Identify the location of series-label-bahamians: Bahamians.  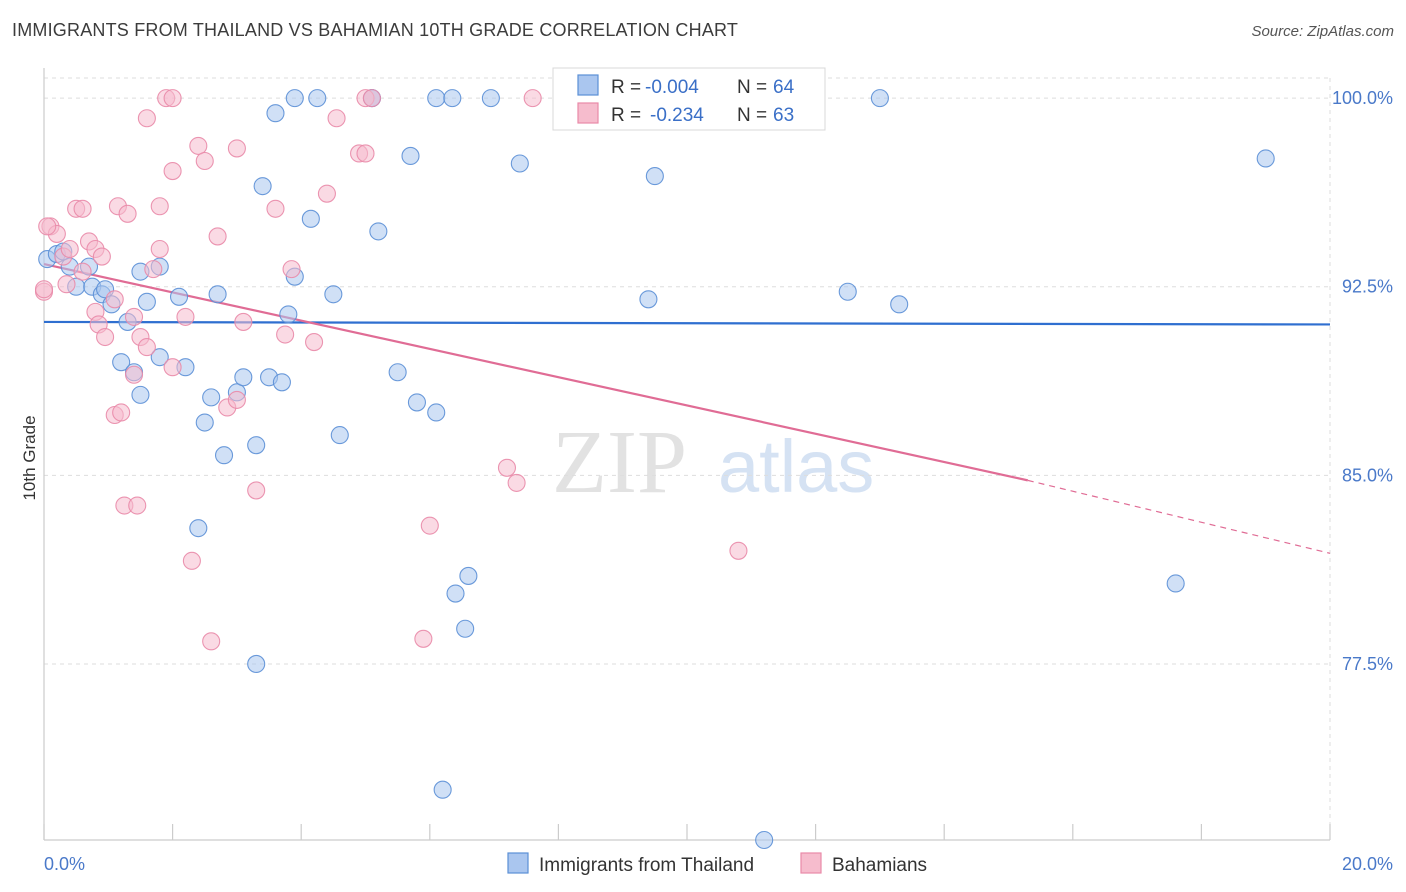
(879, 865).